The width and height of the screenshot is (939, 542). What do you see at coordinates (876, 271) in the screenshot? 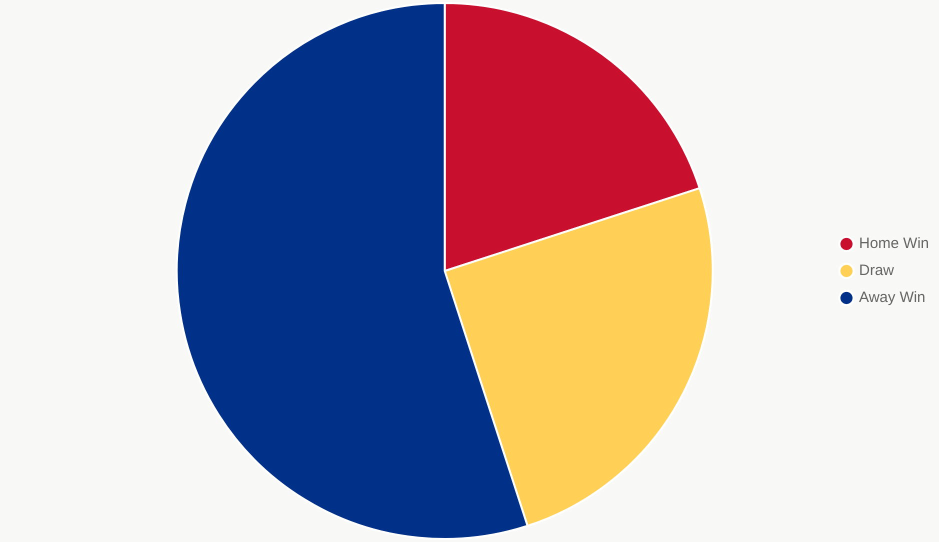
I see `legend-label: Draw` at bounding box center [876, 271].